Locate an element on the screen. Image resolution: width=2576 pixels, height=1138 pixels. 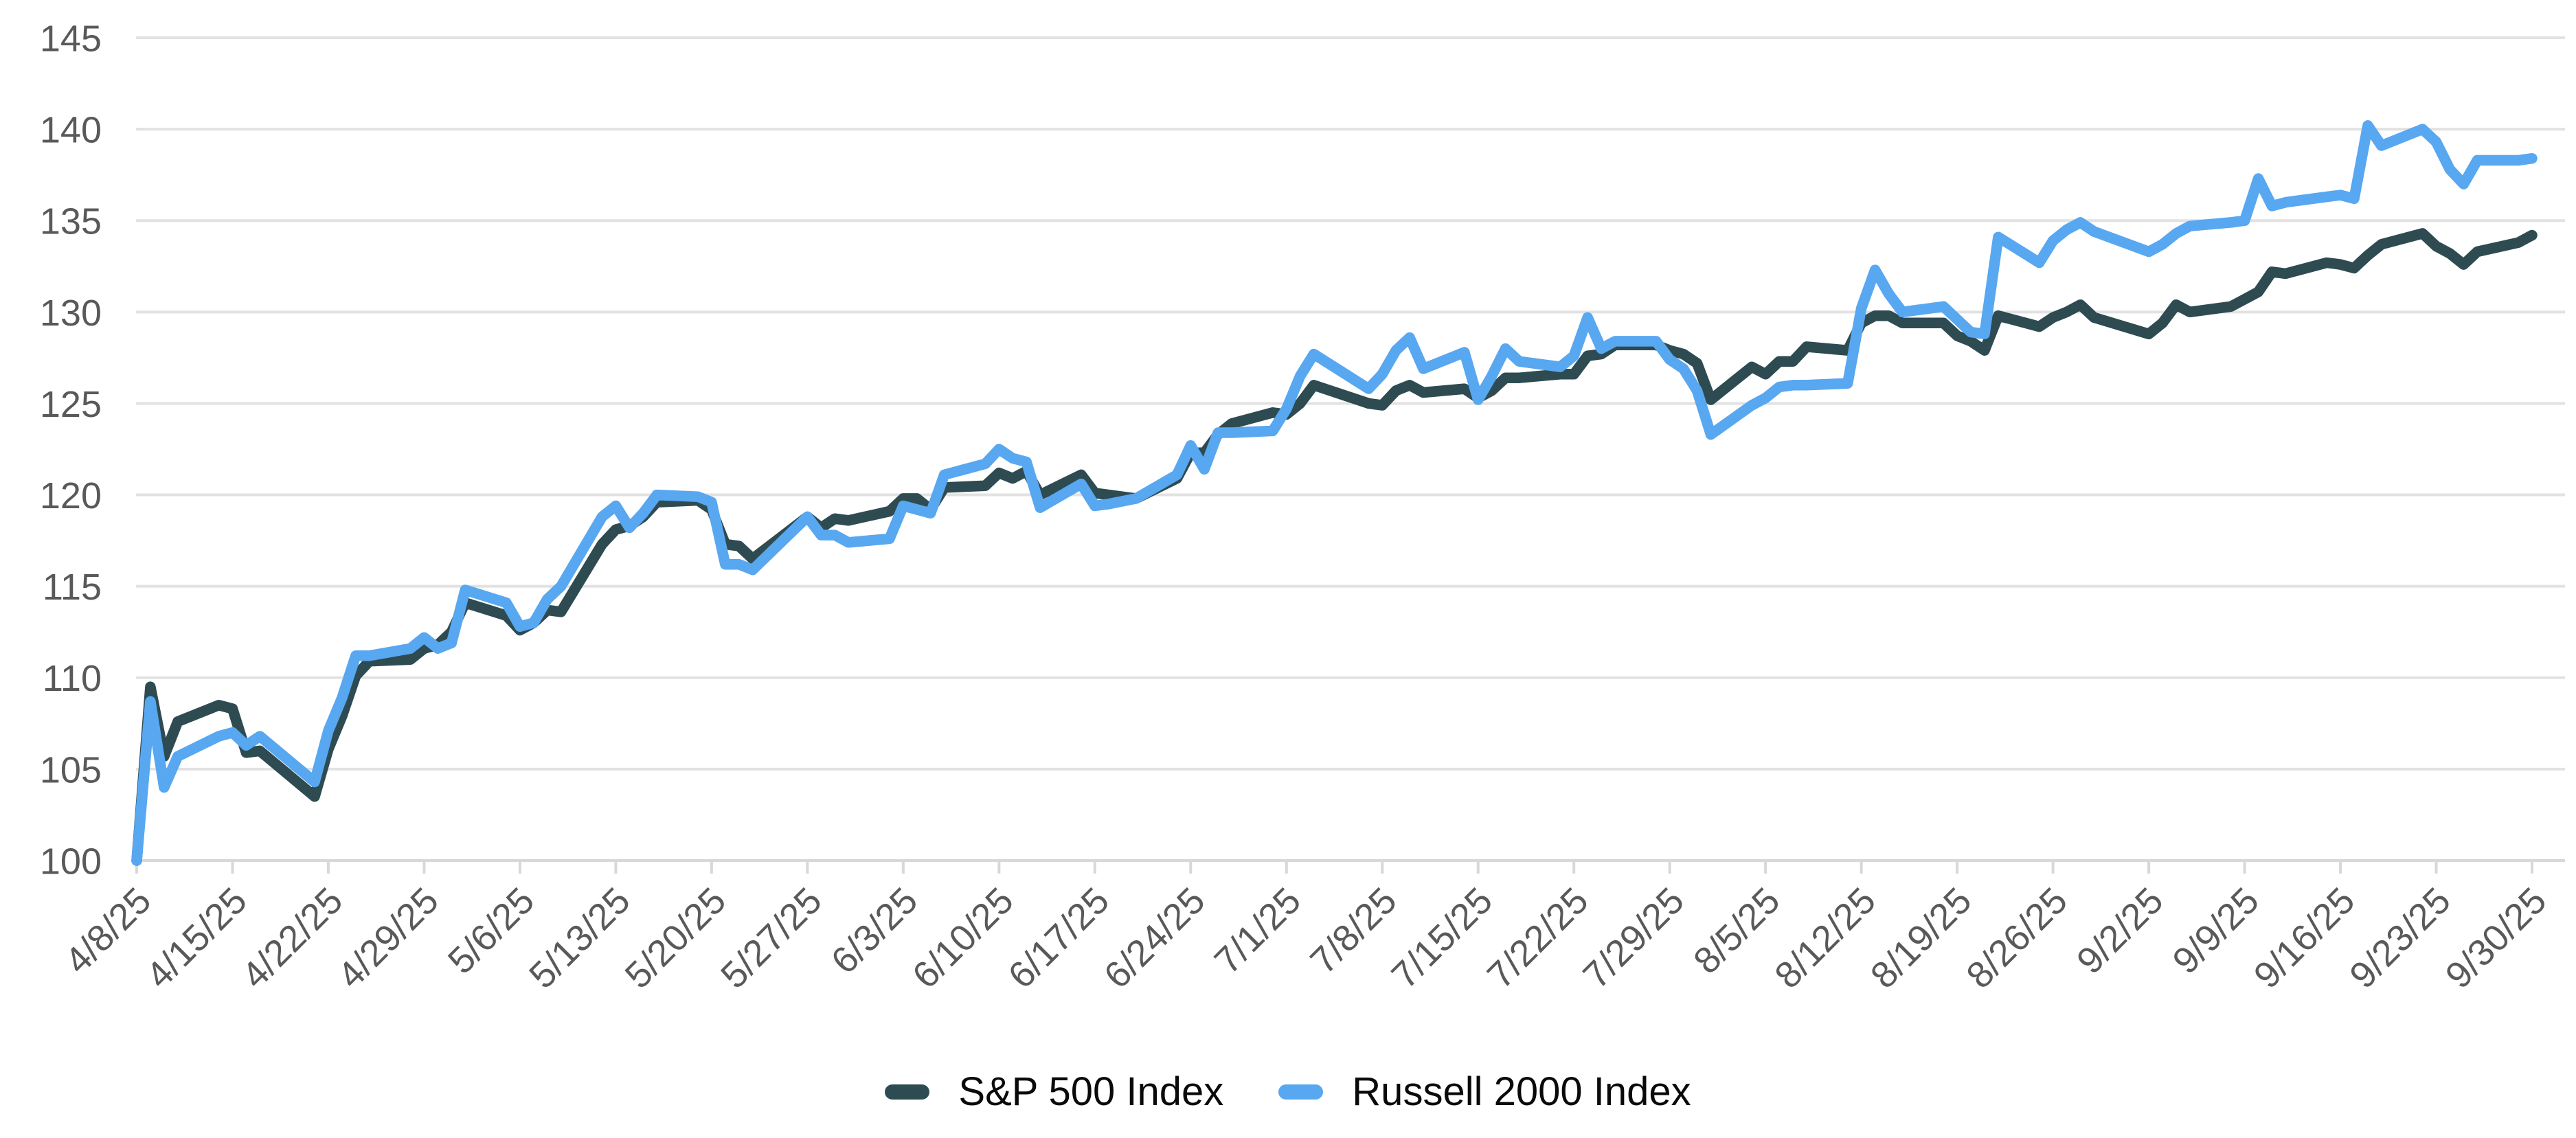
legend-label-sp500: S&P 500 Index is located at coordinates (1091, 1091).